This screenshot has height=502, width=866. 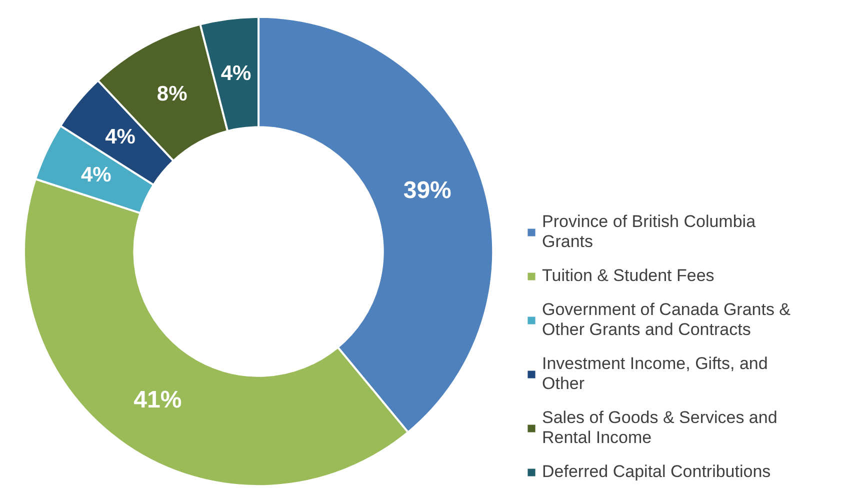 I want to click on legend-label: Investment Income, Gifts, and Other, so click(x=655, y=374).